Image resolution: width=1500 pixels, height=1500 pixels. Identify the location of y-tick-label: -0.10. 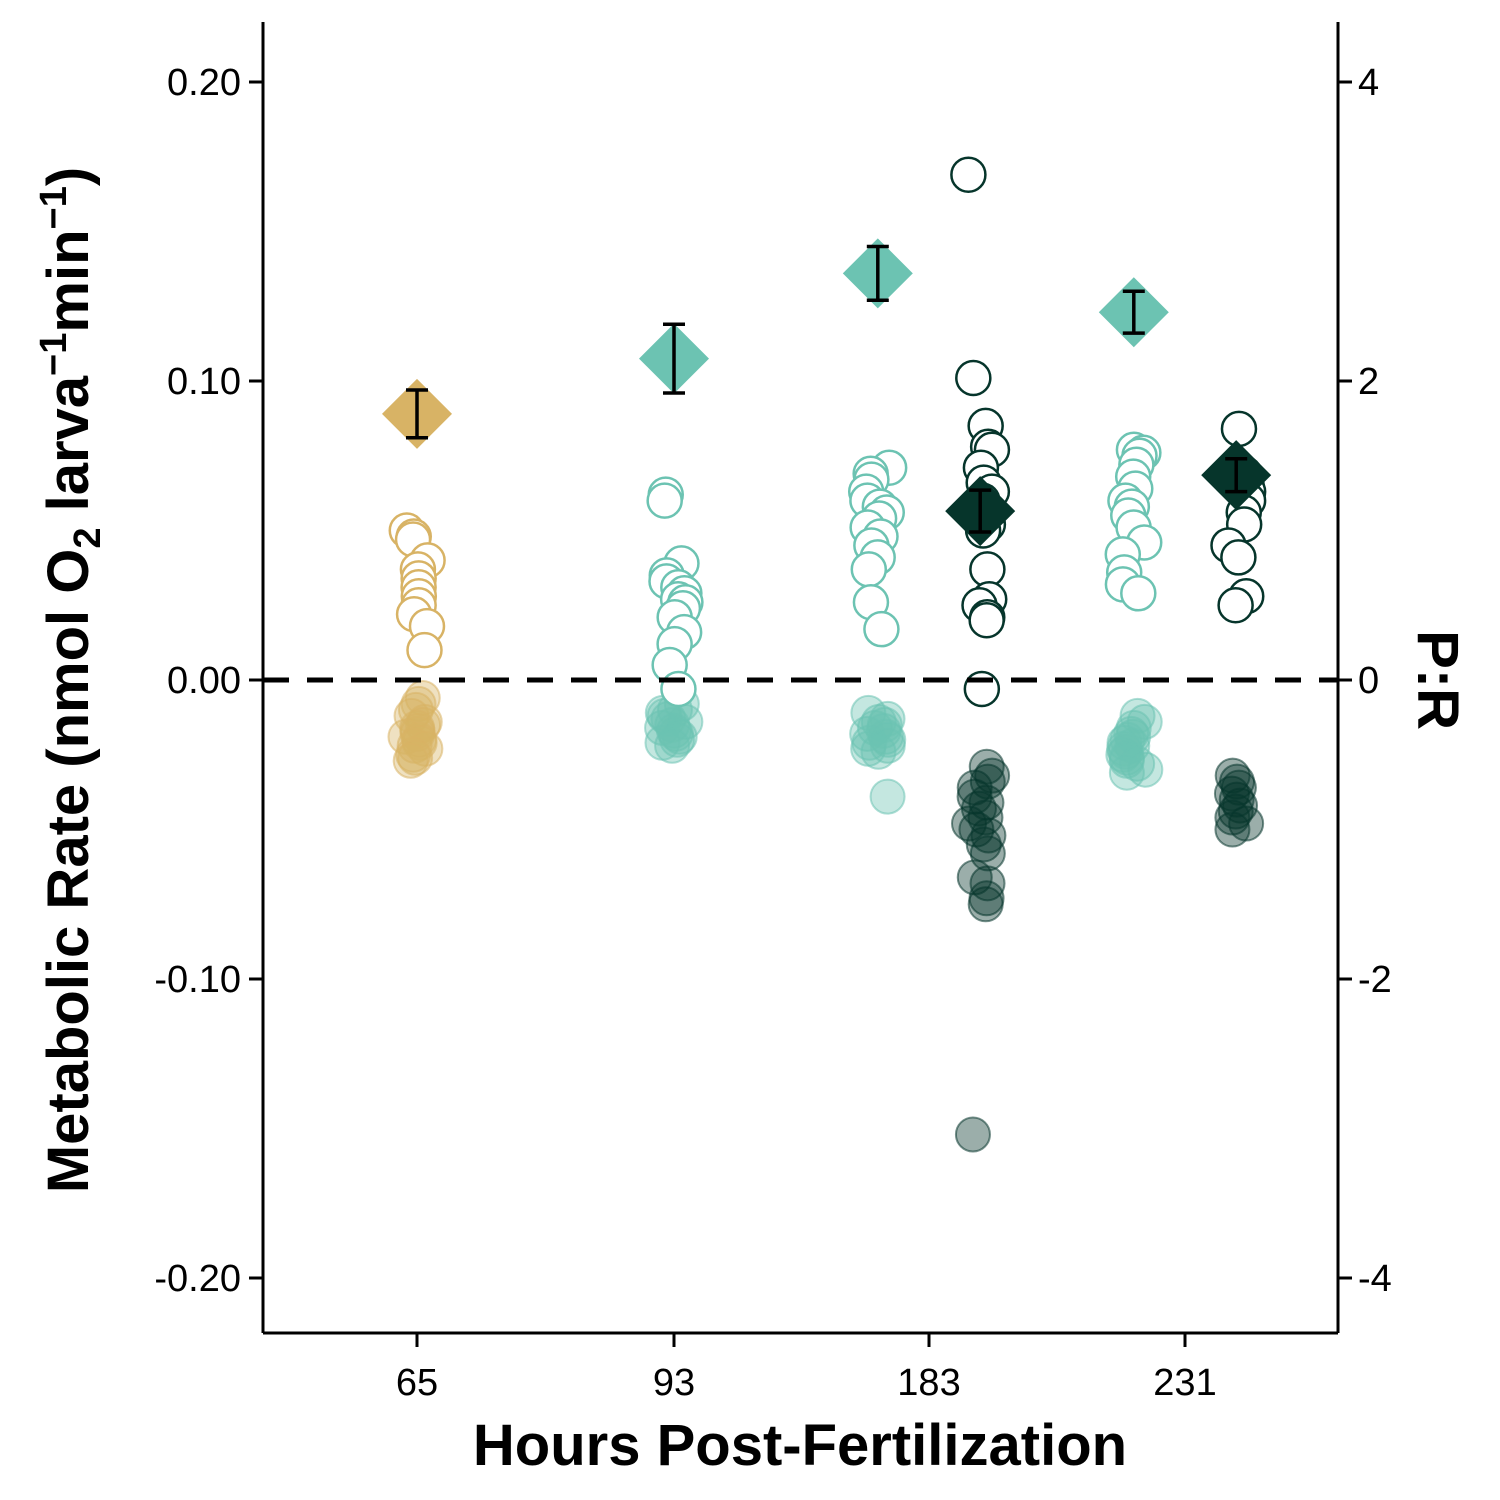
(197, 980).